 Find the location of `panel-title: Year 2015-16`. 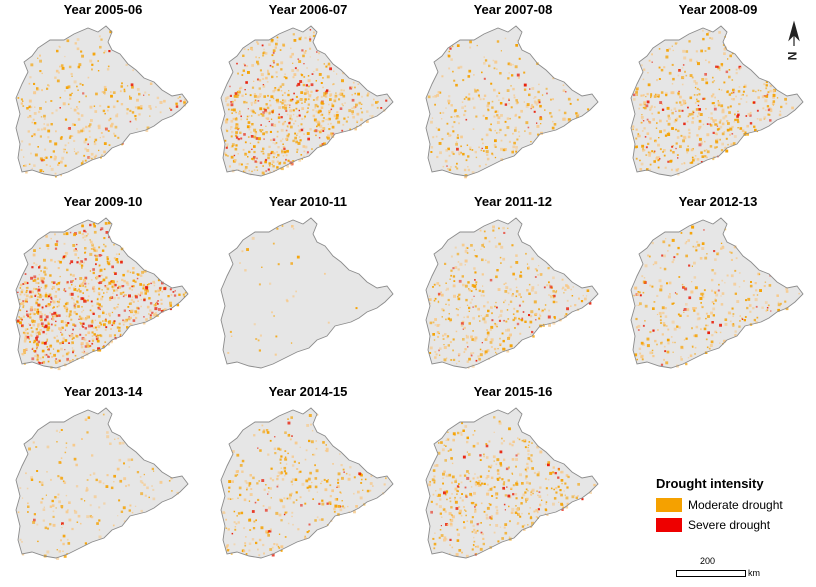

panel-title: Year 2015-16 is located at coordinates (513, 391).